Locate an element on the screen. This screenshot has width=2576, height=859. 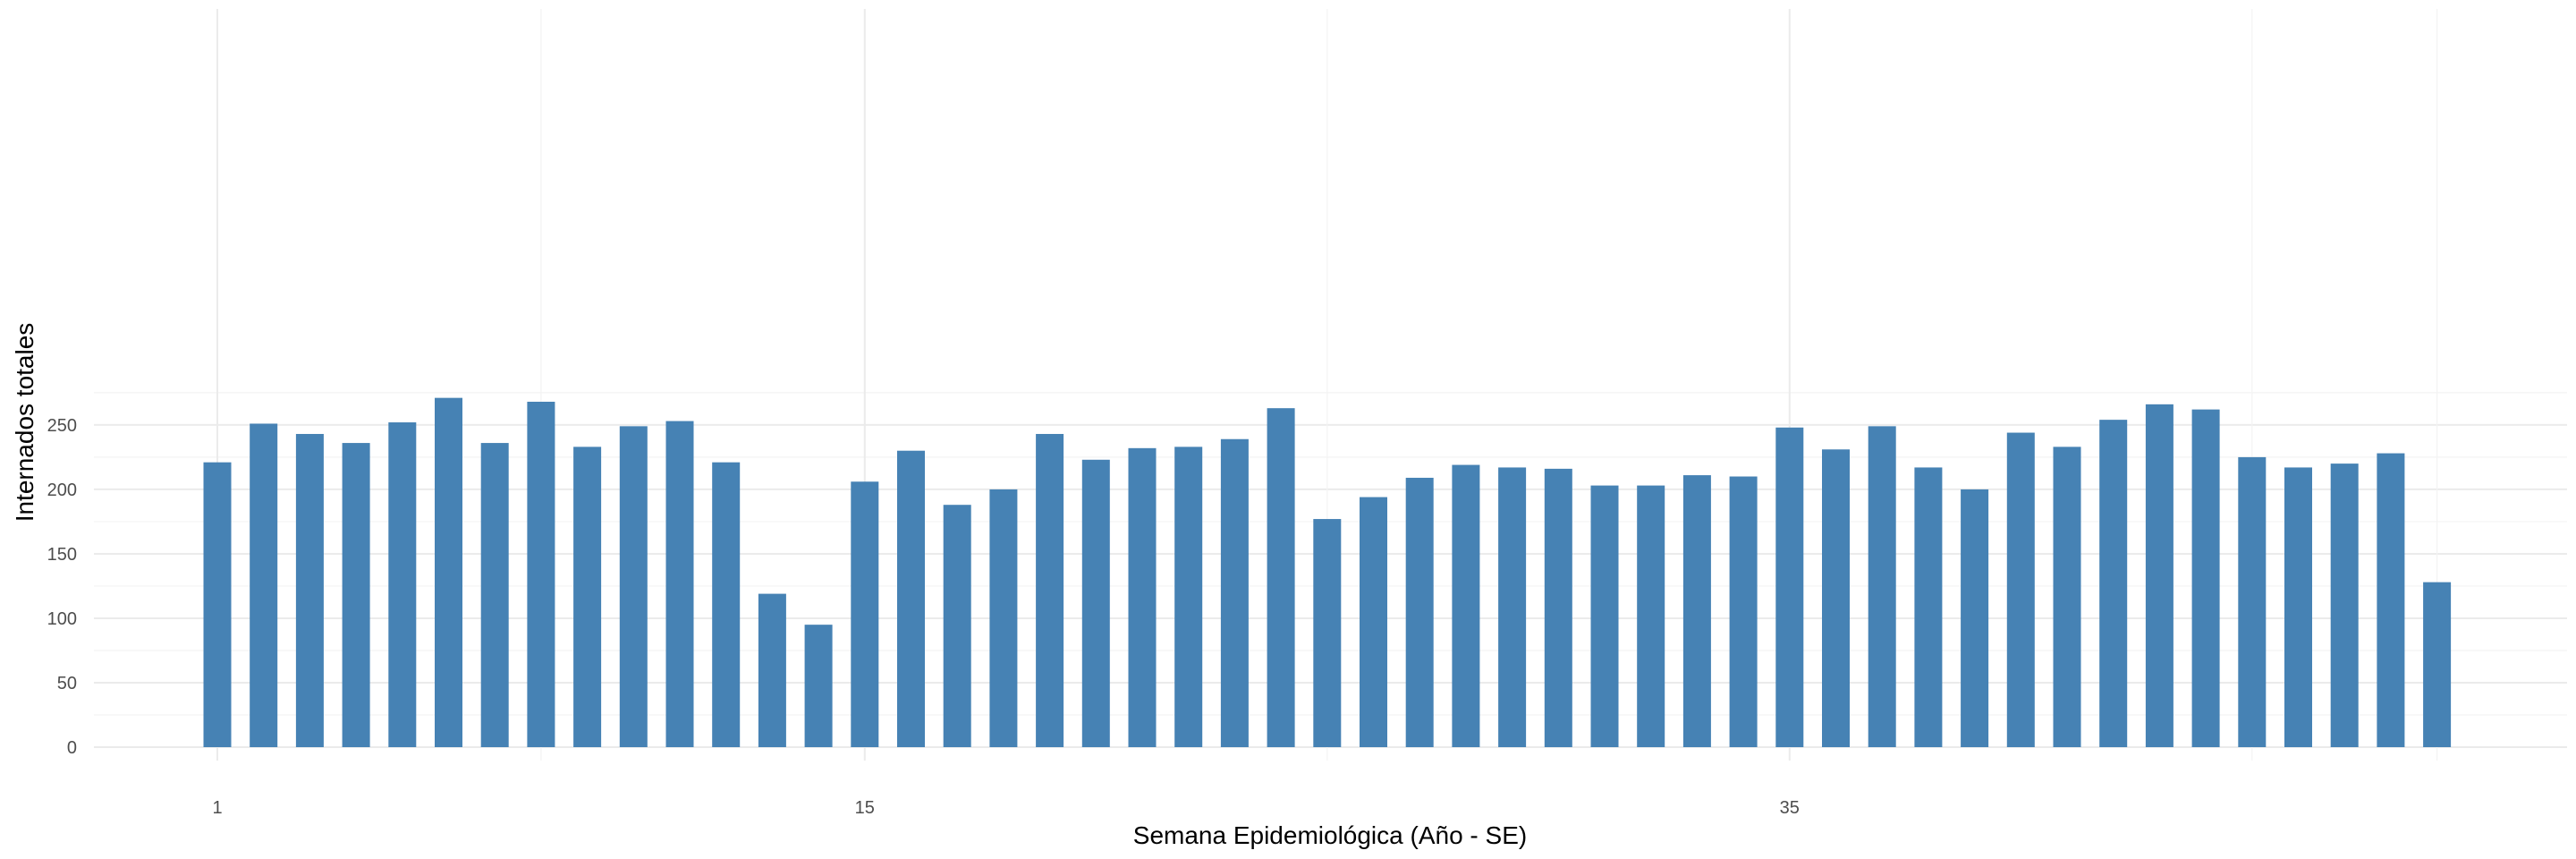
y-tick-label: 50 is located at coordinates (67, 683).